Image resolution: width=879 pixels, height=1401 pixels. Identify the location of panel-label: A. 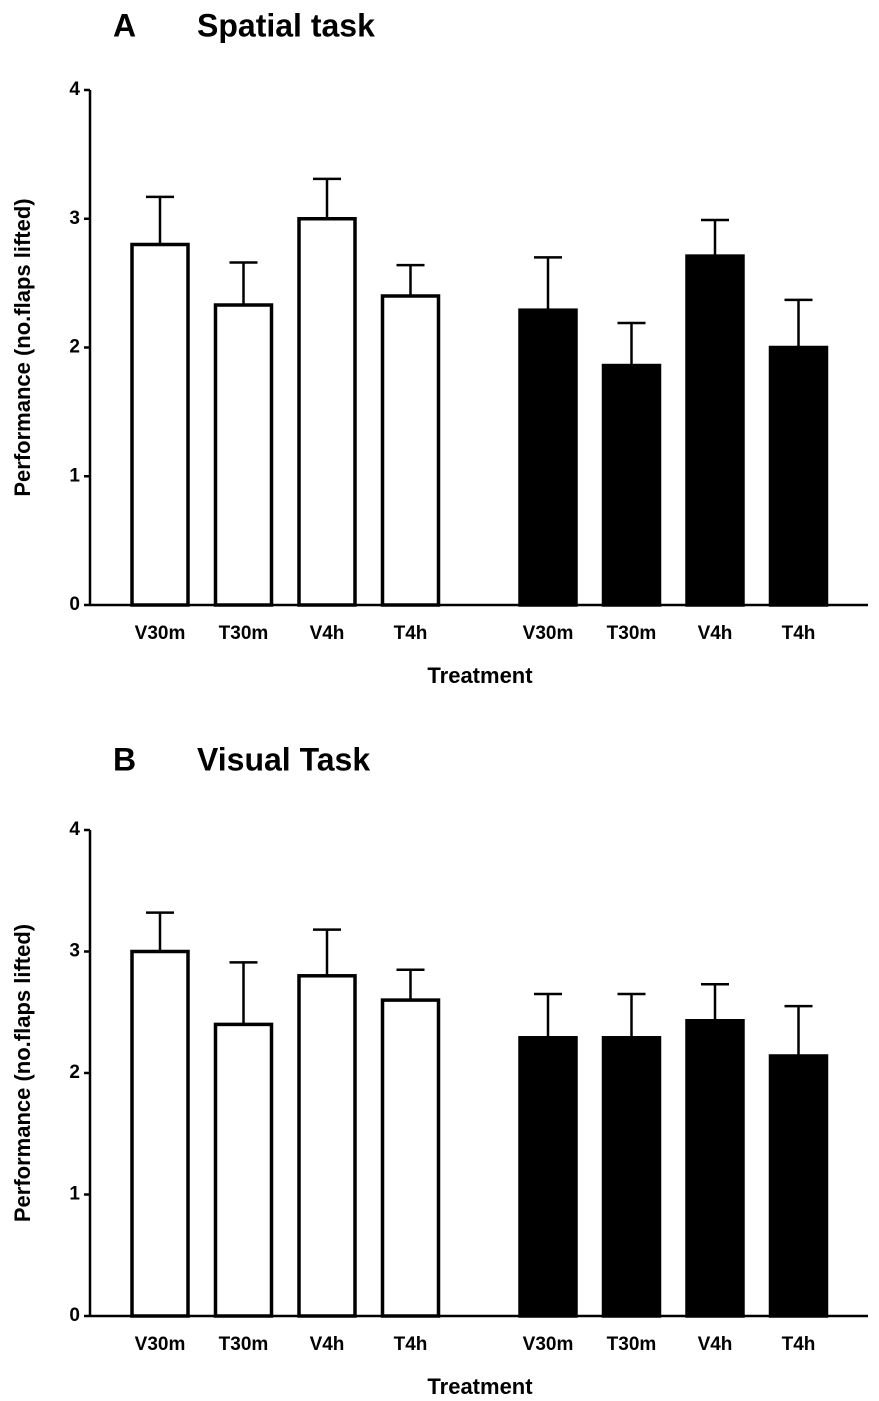
(124, 25).